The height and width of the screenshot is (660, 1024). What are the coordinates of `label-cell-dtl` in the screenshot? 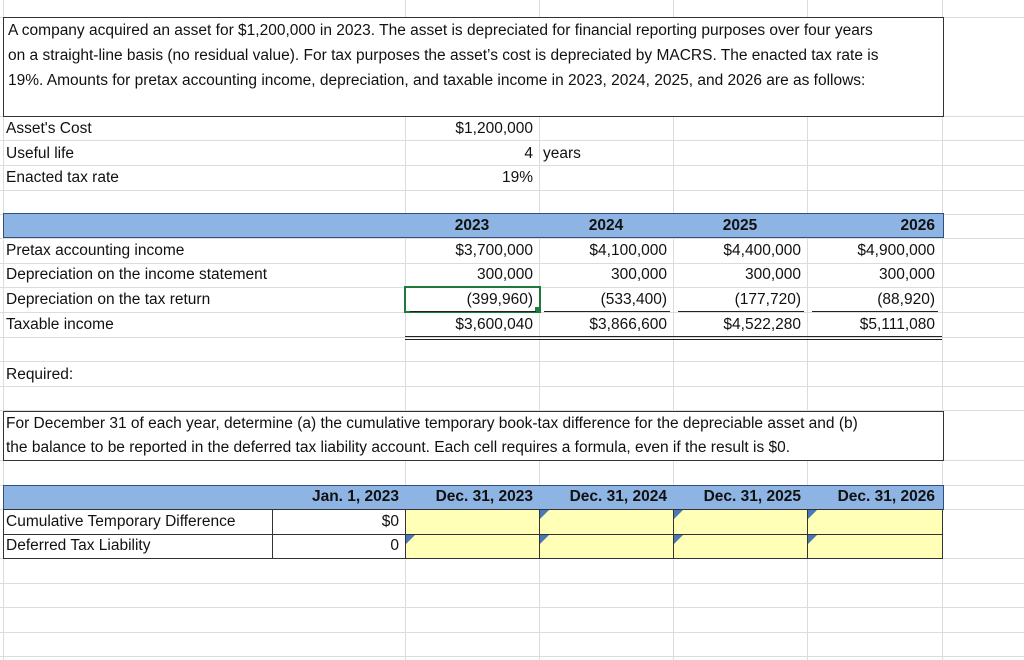 It's located at (138, 546).